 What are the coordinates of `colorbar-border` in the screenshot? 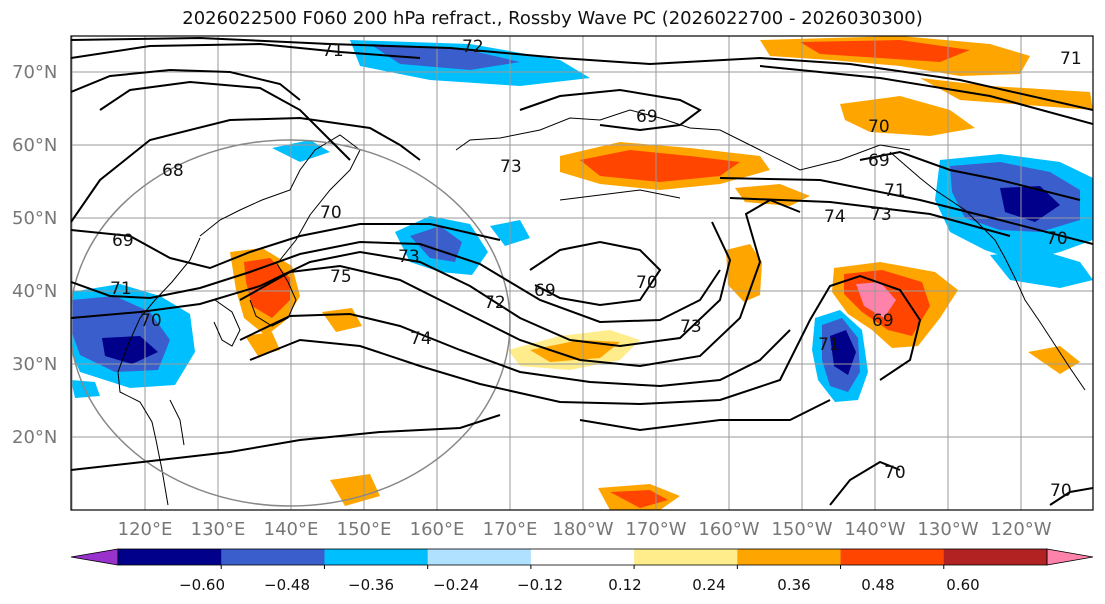 It's located at (582, 557).